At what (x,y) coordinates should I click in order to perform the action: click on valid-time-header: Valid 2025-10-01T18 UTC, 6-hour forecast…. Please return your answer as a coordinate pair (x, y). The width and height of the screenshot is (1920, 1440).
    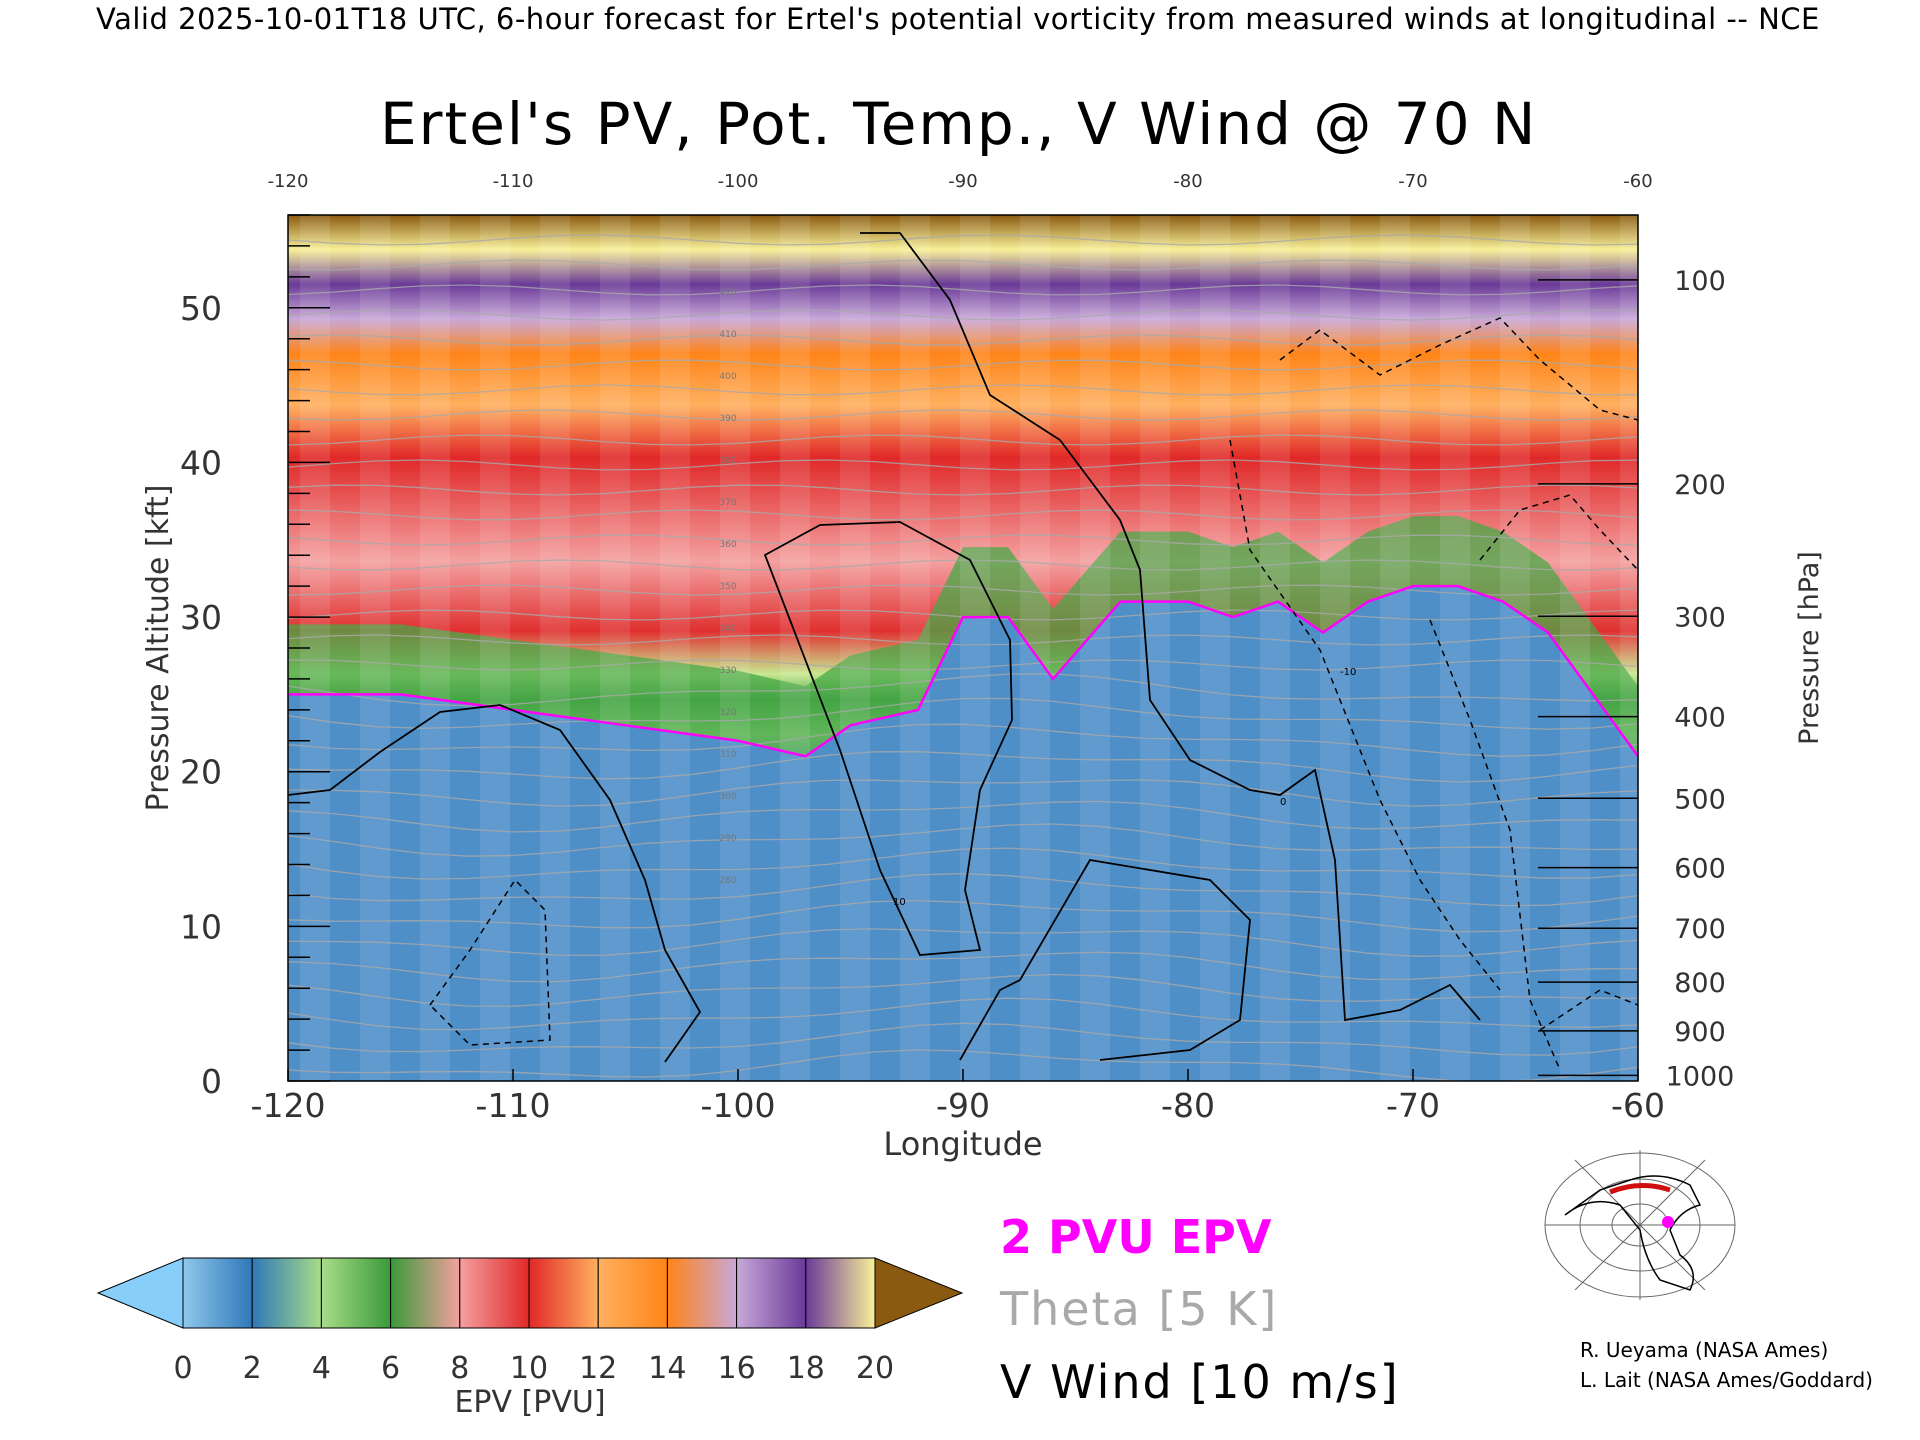
    Looking at the image, I should click on (958, 19).